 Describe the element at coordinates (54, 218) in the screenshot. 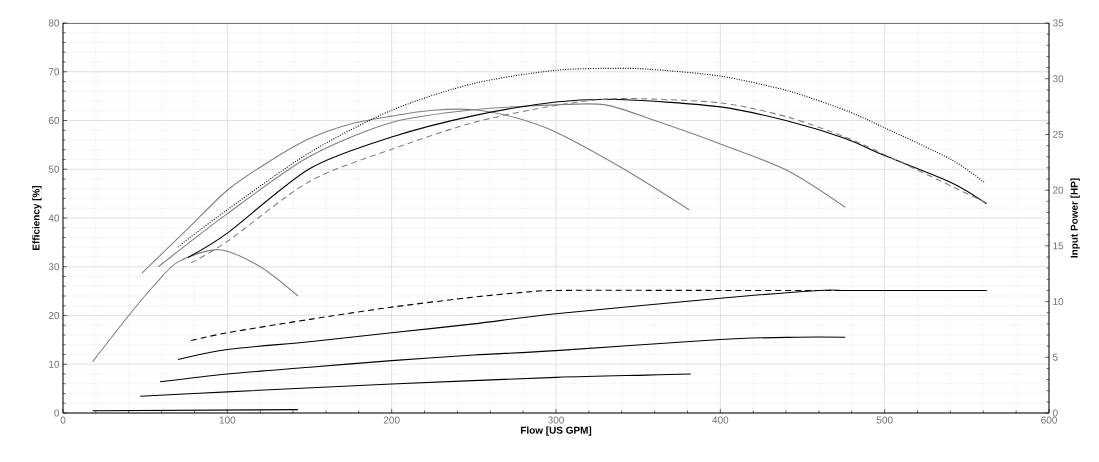

I see `y-tick-label: 40` at that location.